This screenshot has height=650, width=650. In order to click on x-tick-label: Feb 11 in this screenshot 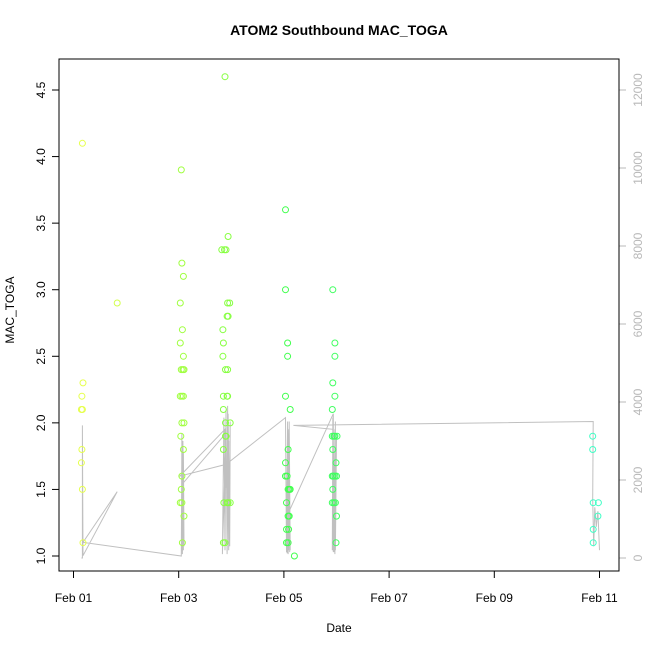, I will do `click(599, 598)`.